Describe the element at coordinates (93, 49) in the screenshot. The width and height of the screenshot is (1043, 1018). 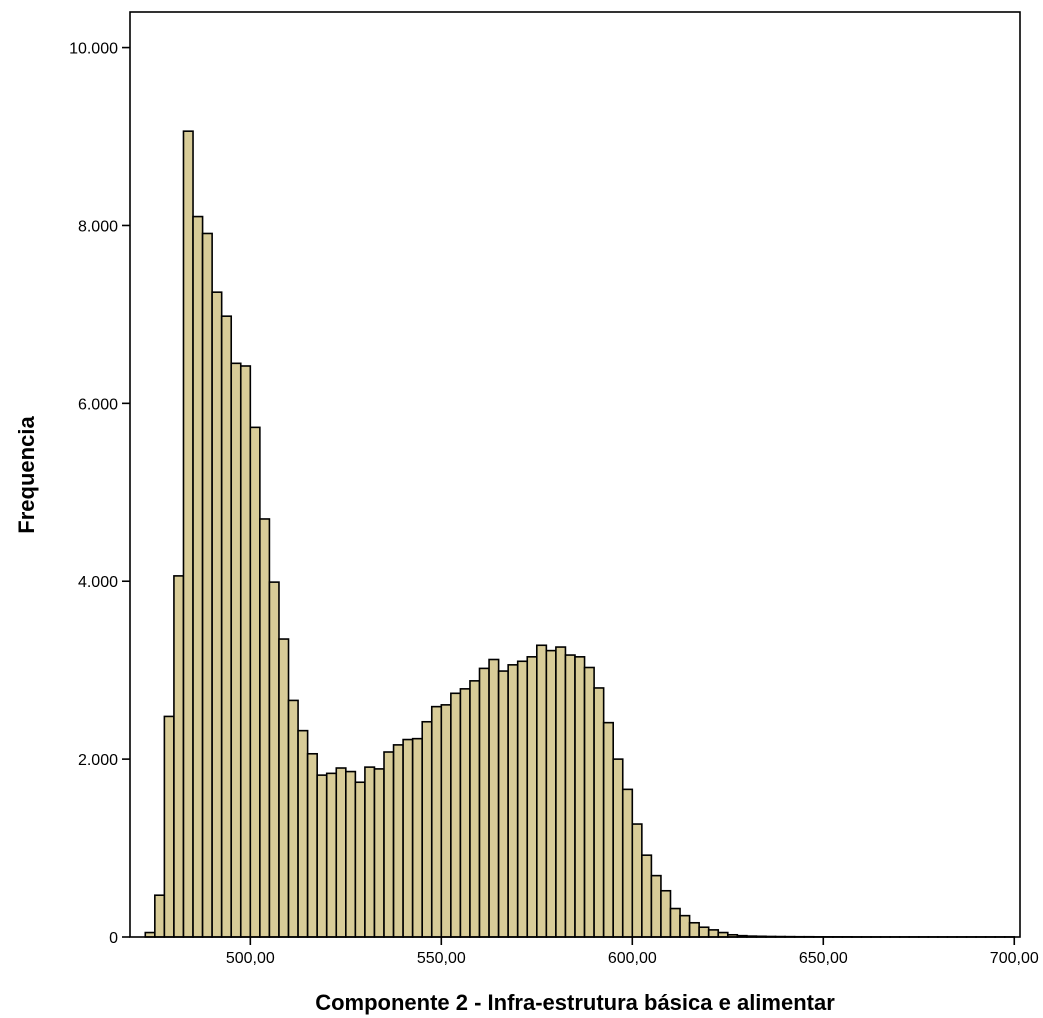
I see `y-tick-label: 10.000` at that location.